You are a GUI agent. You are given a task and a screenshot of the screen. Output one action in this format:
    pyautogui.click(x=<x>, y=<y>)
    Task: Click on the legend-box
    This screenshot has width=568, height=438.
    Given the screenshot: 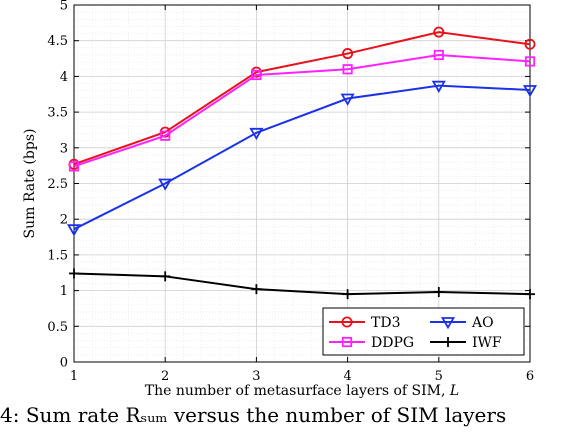 What is the action you would take?
    pyautogui.click(x=423, y=331)
    